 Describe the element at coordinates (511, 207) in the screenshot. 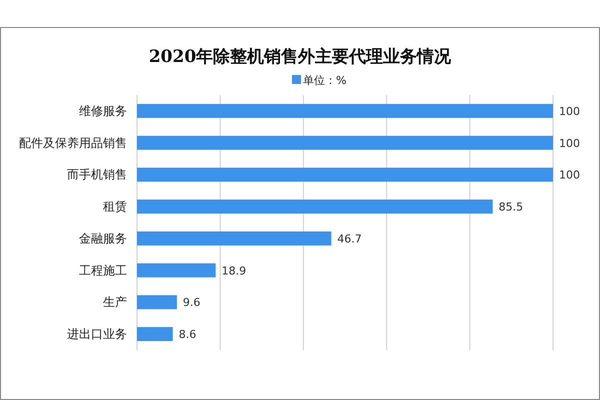

I see `data-label: 85.5` at that location.